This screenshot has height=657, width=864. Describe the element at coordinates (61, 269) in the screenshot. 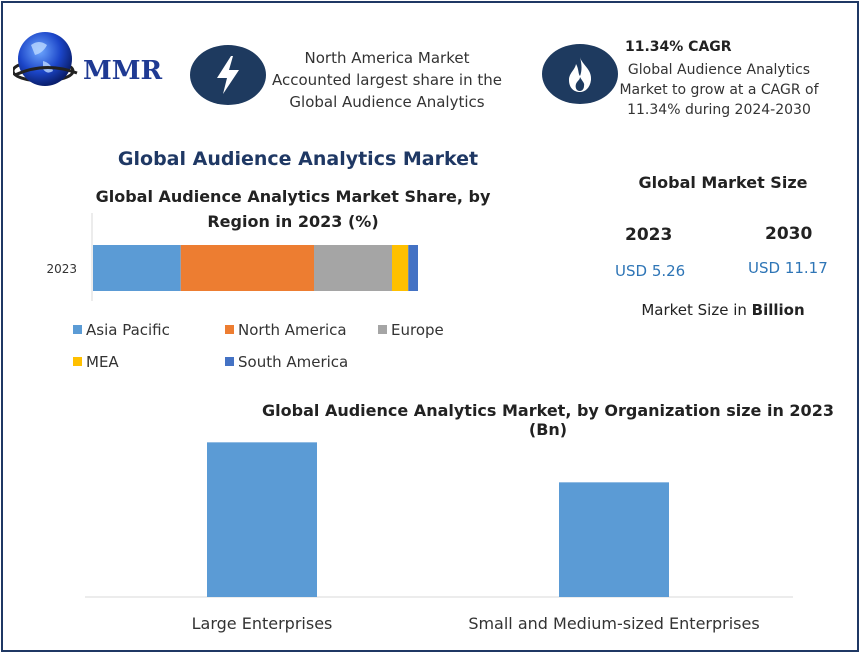

I see `region-category-label: 2023` at that location.